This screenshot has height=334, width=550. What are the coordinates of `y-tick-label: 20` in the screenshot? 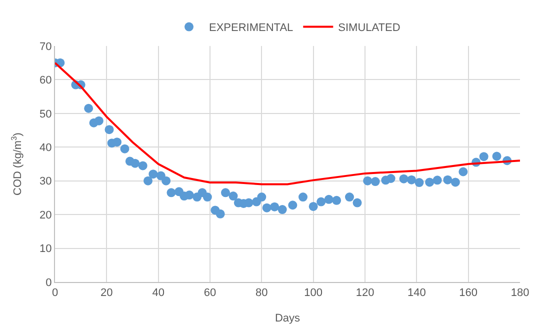 It's located at (46, 215).